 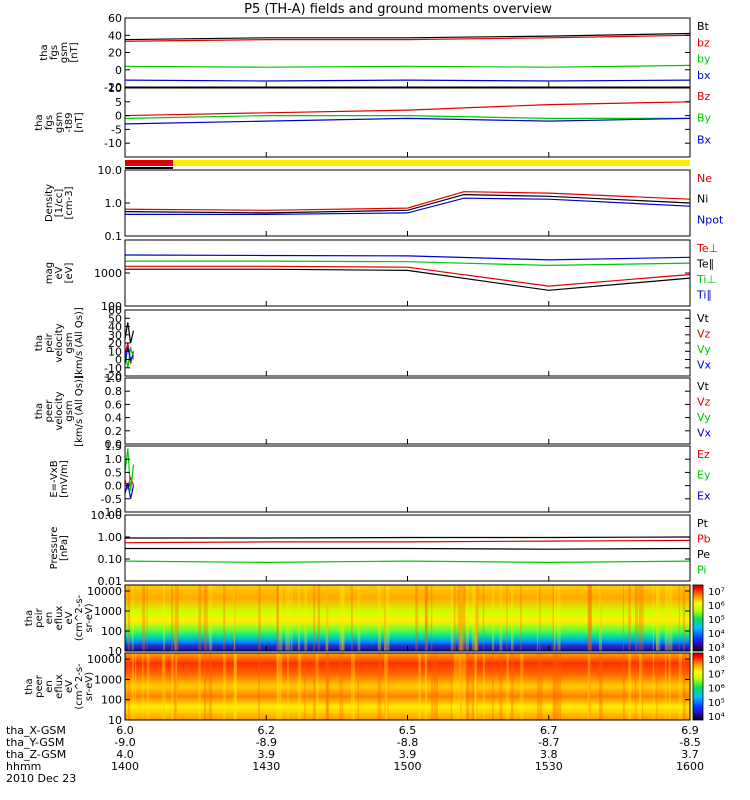 I want to click on series-line-bx, so click(x=407, y=80).